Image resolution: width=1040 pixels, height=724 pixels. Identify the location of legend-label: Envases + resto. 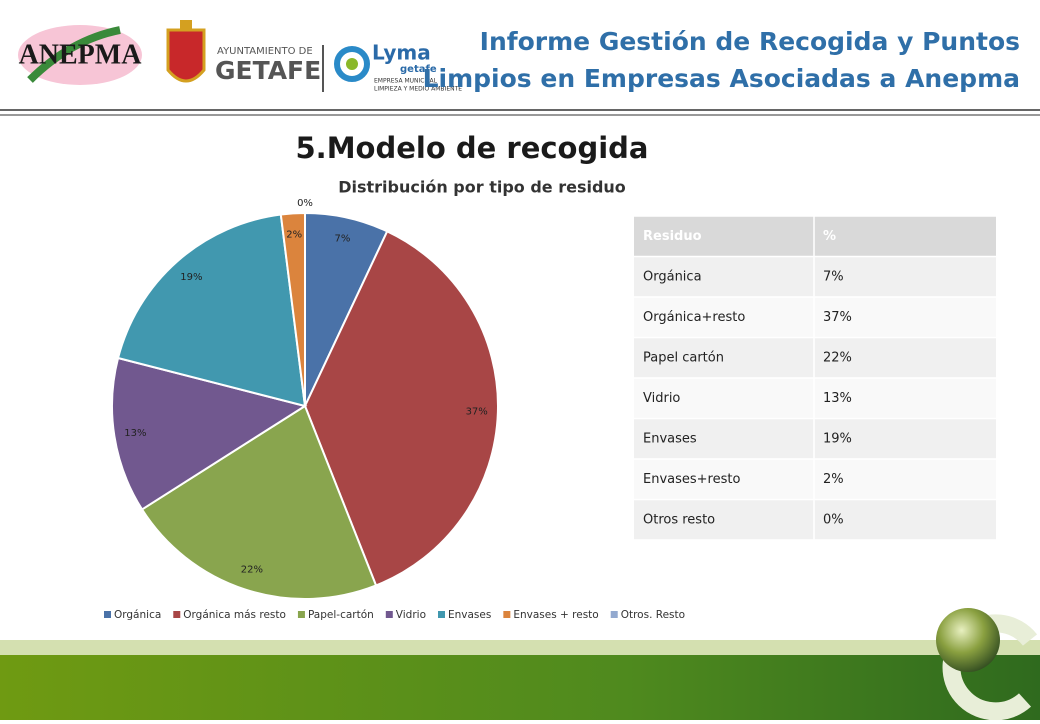
(555, 615).